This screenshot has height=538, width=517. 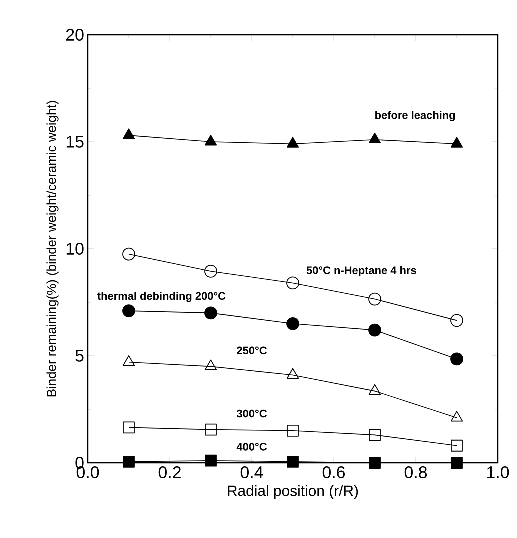 What do you see at coordinates (252, 350) in the screenshot?
I see `series-label: 250°C` at bounding box center [252, 350].